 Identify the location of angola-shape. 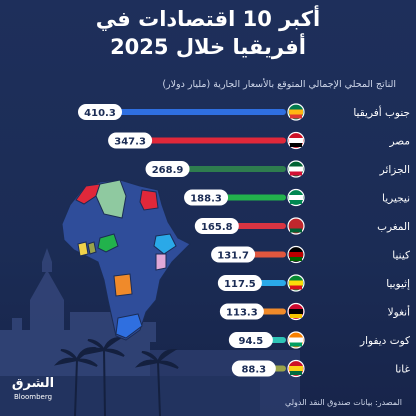
(123, 285).